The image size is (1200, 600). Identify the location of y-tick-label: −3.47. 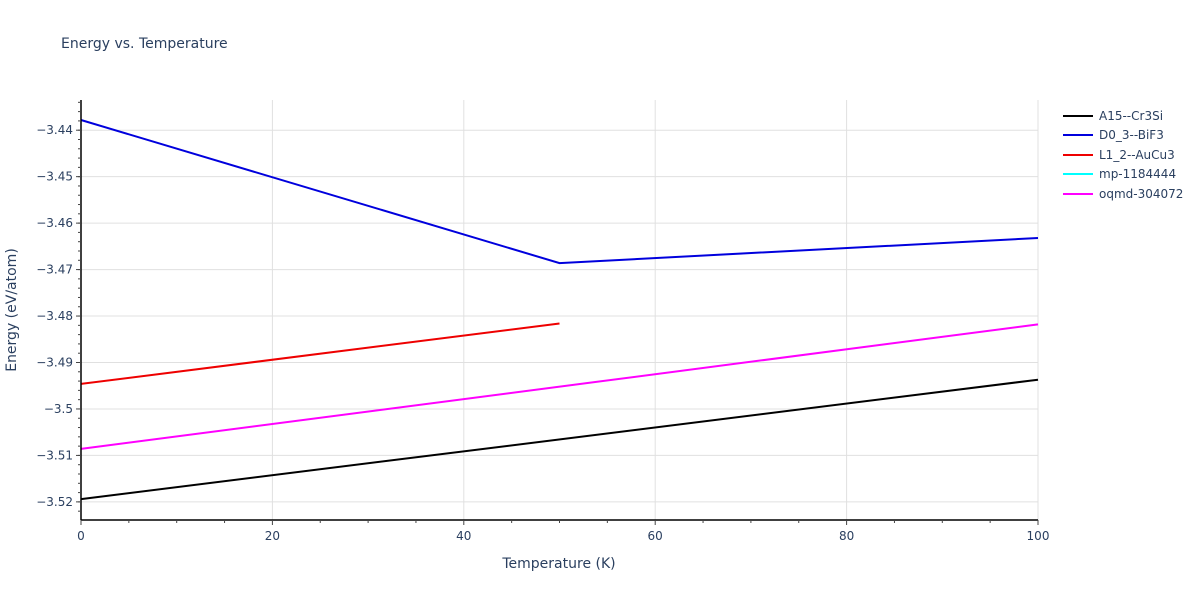
(54, 270).